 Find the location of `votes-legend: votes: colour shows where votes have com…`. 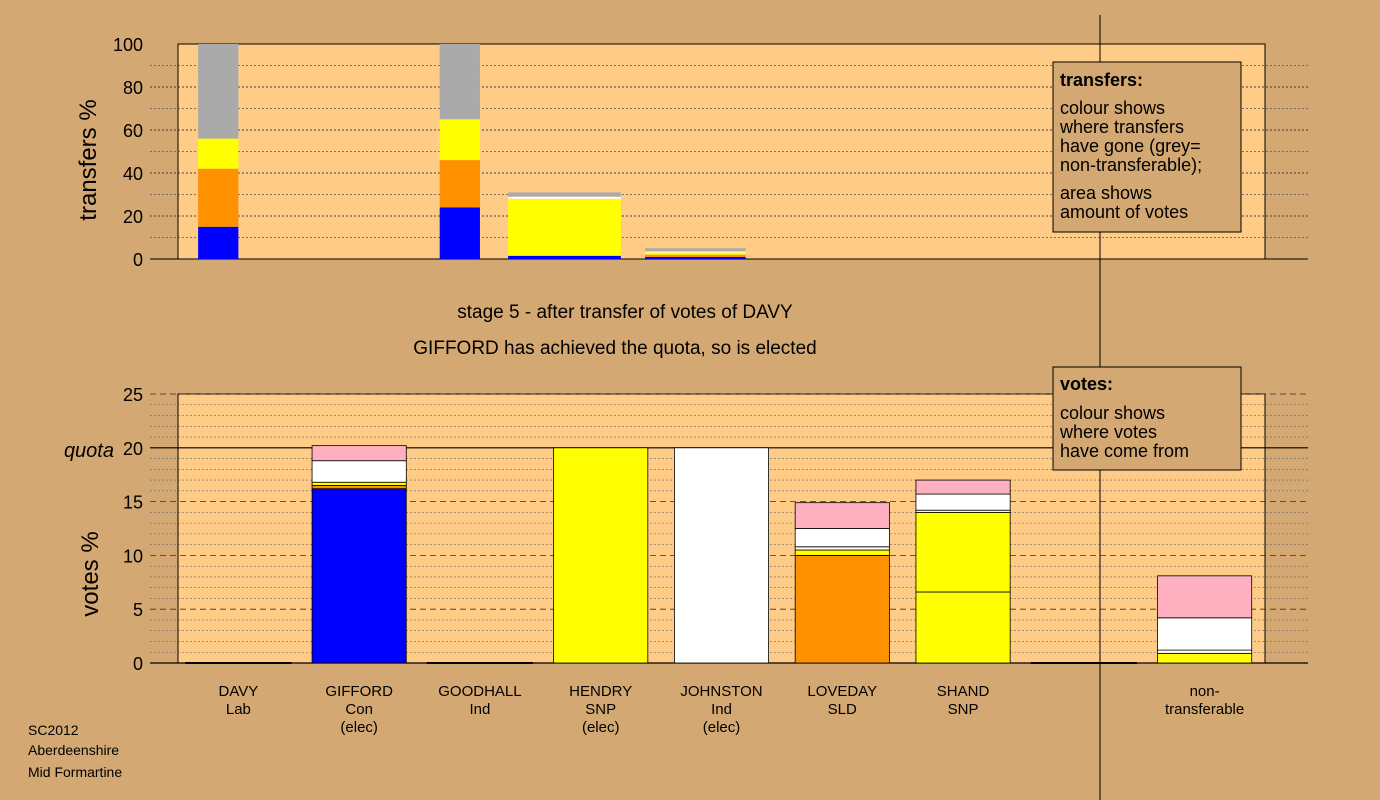

votes-legend: votes: colour shows where votes have com… is located at coordinates (1147, 418).